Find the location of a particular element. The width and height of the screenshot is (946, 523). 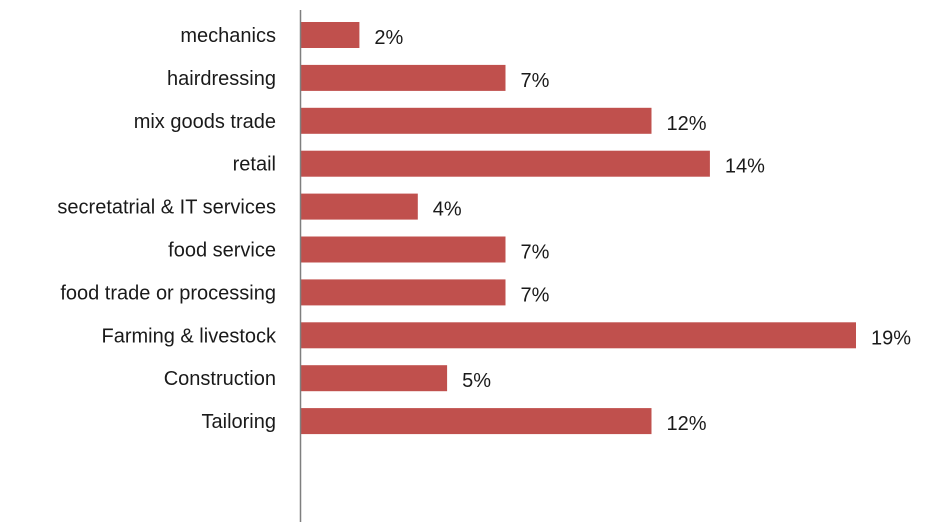

category-label: retail is located at coordinates (254, 165).